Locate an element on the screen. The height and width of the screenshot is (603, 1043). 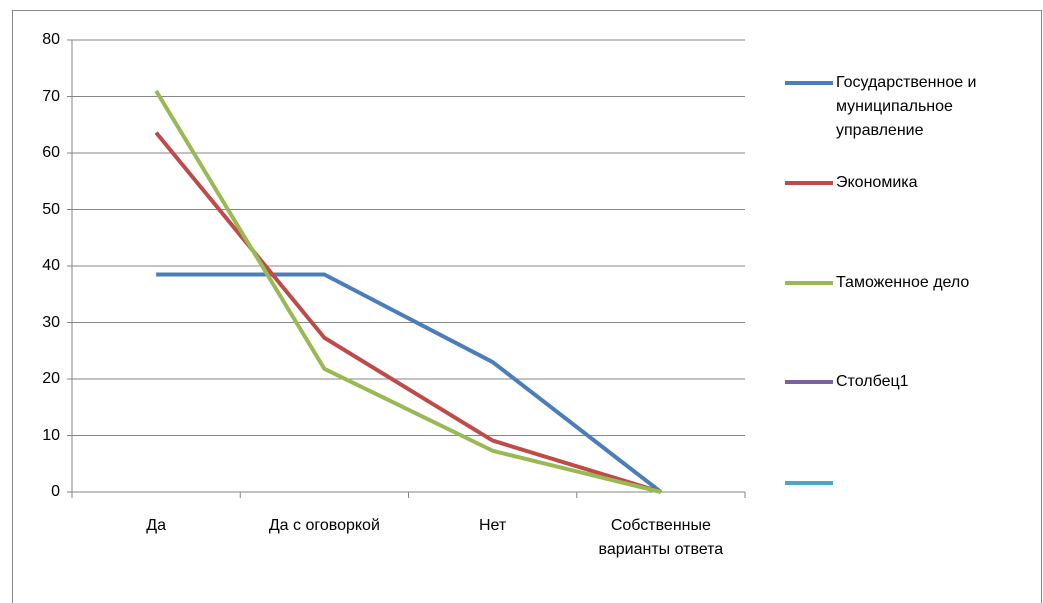
y-tick-label: 40 is located at coordinates (51, 265).